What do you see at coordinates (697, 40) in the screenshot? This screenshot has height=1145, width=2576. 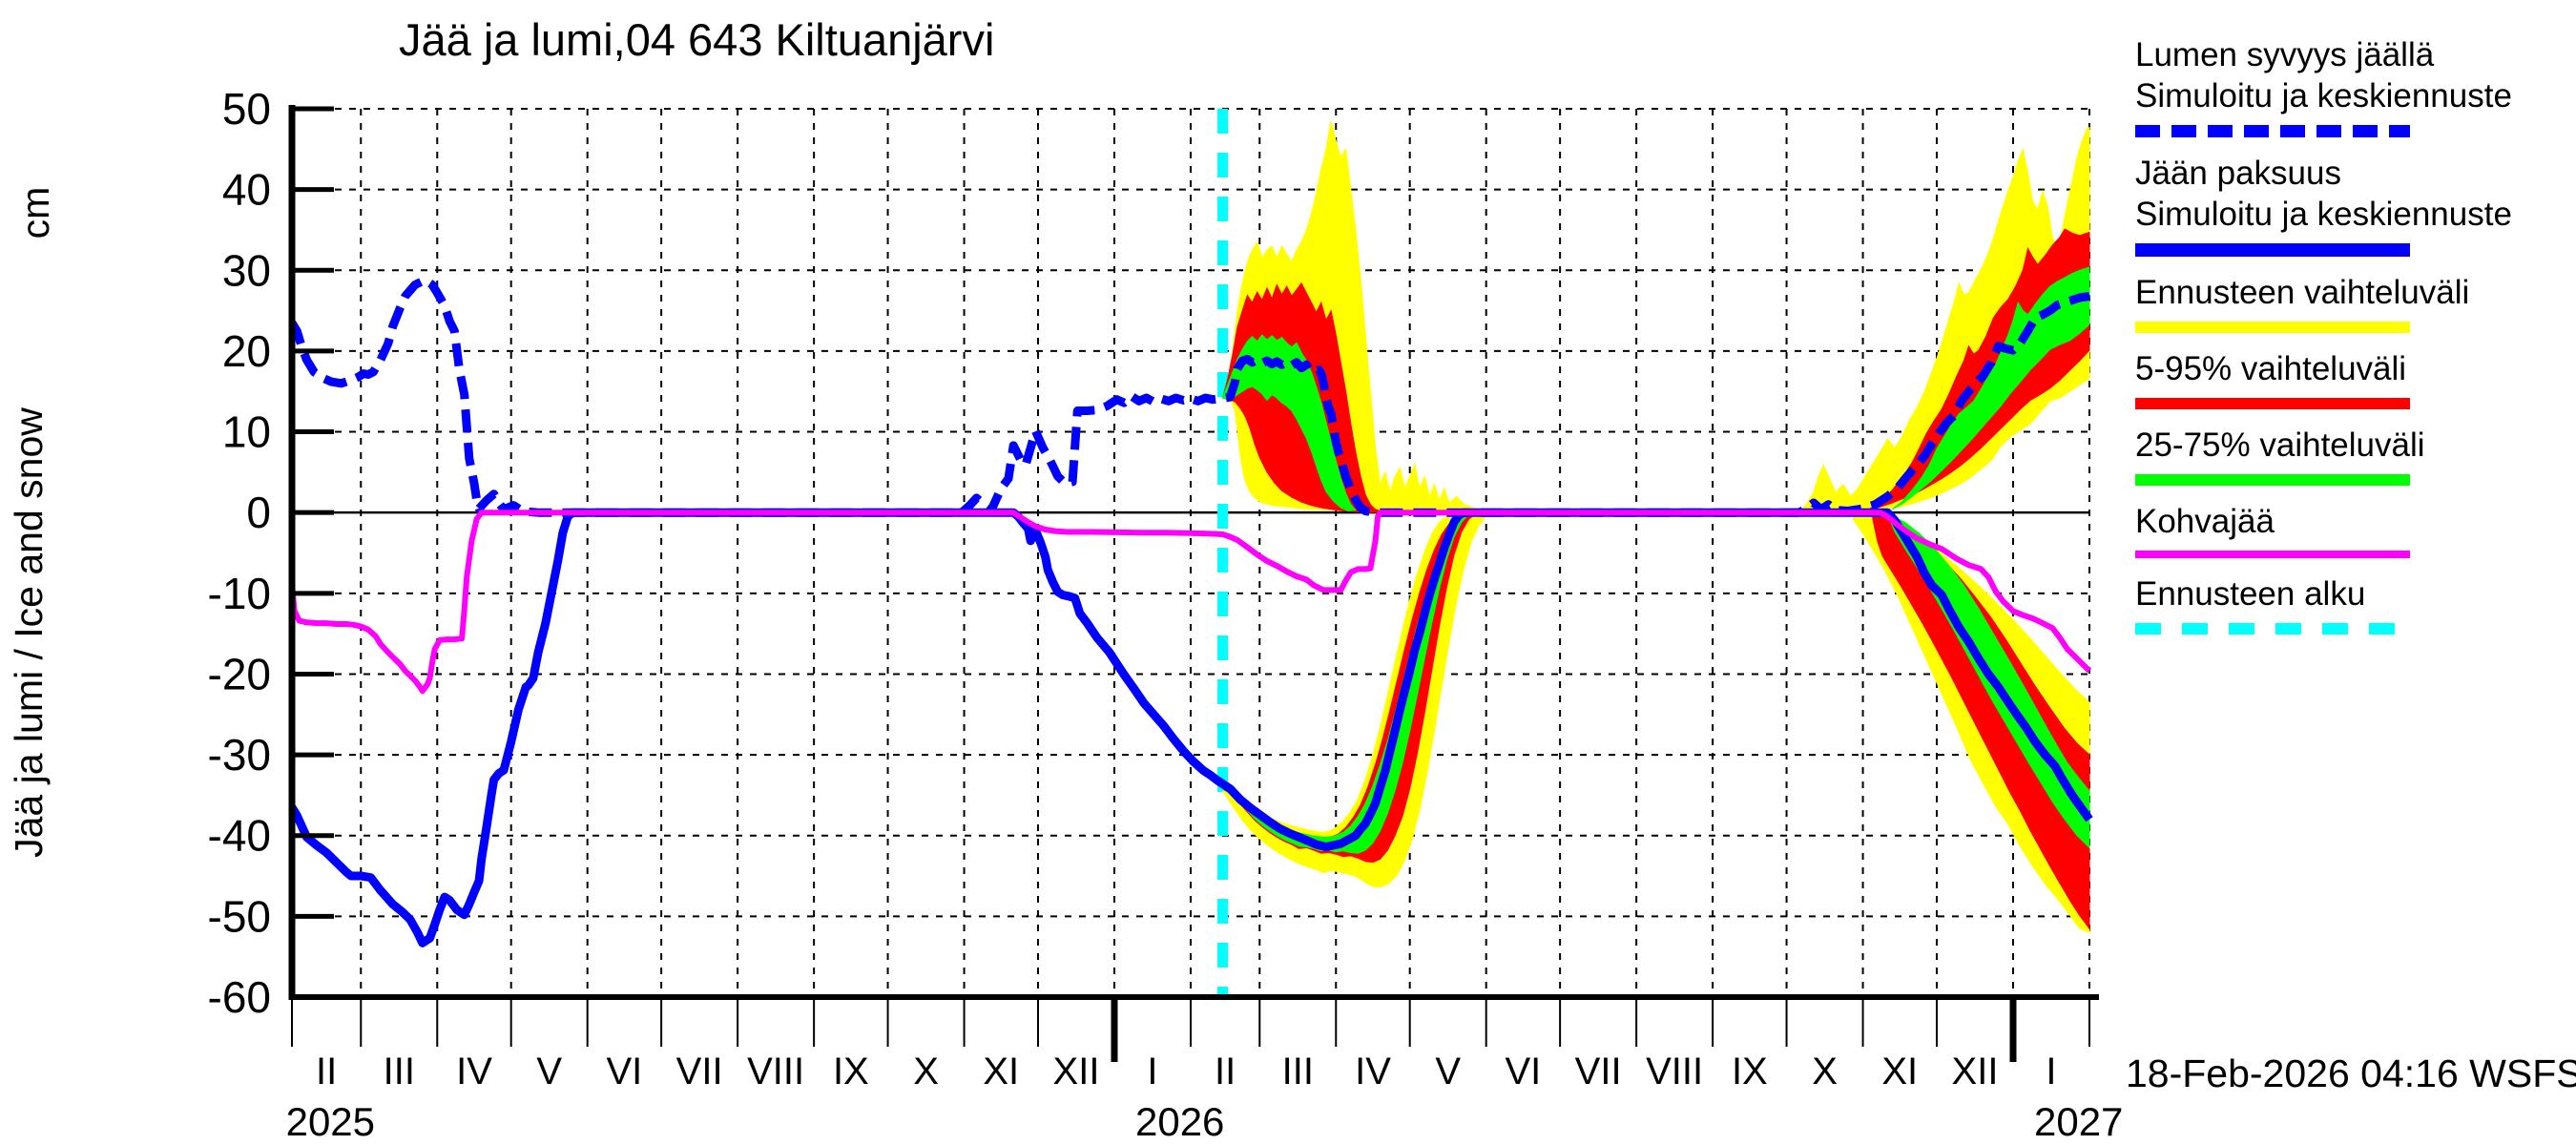 I see `chart-title: Jää ja lumi,04 643 Kiltuanjärvi` at bounding box center [697, 40].